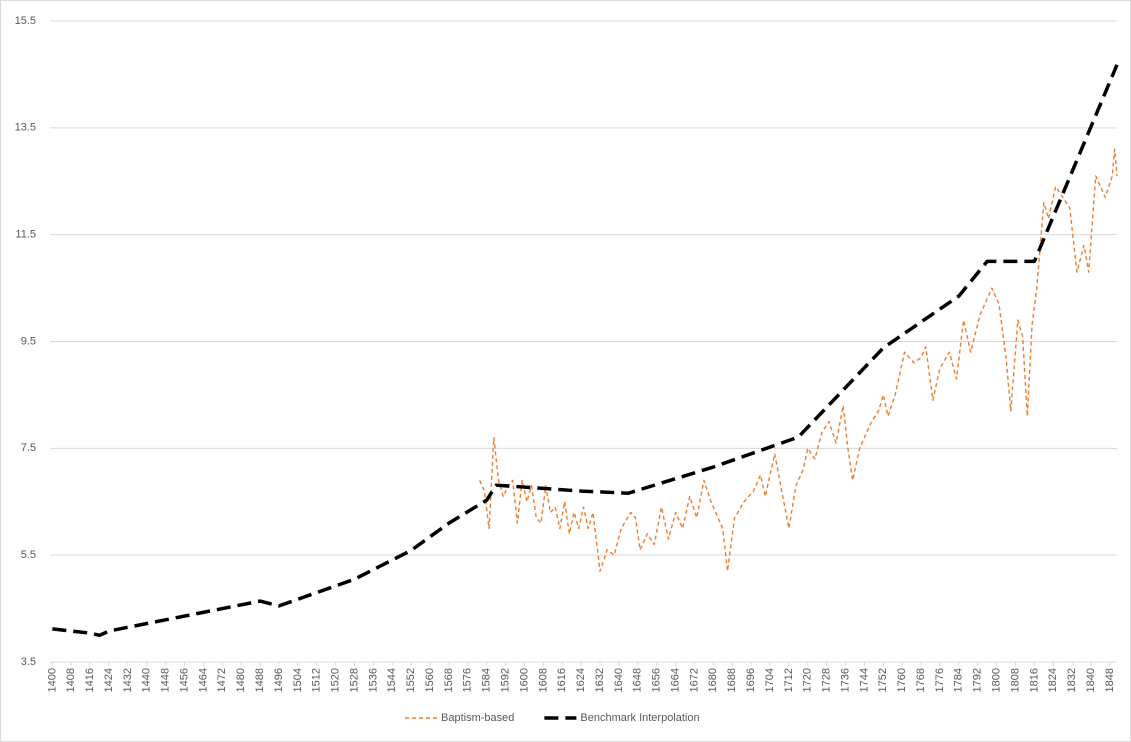 The image size is (1131, 742). What do you see at coordinates (657, 680) in the screenshot?
I see `x-tick-label: 1656` at bounding box center [657, 680].